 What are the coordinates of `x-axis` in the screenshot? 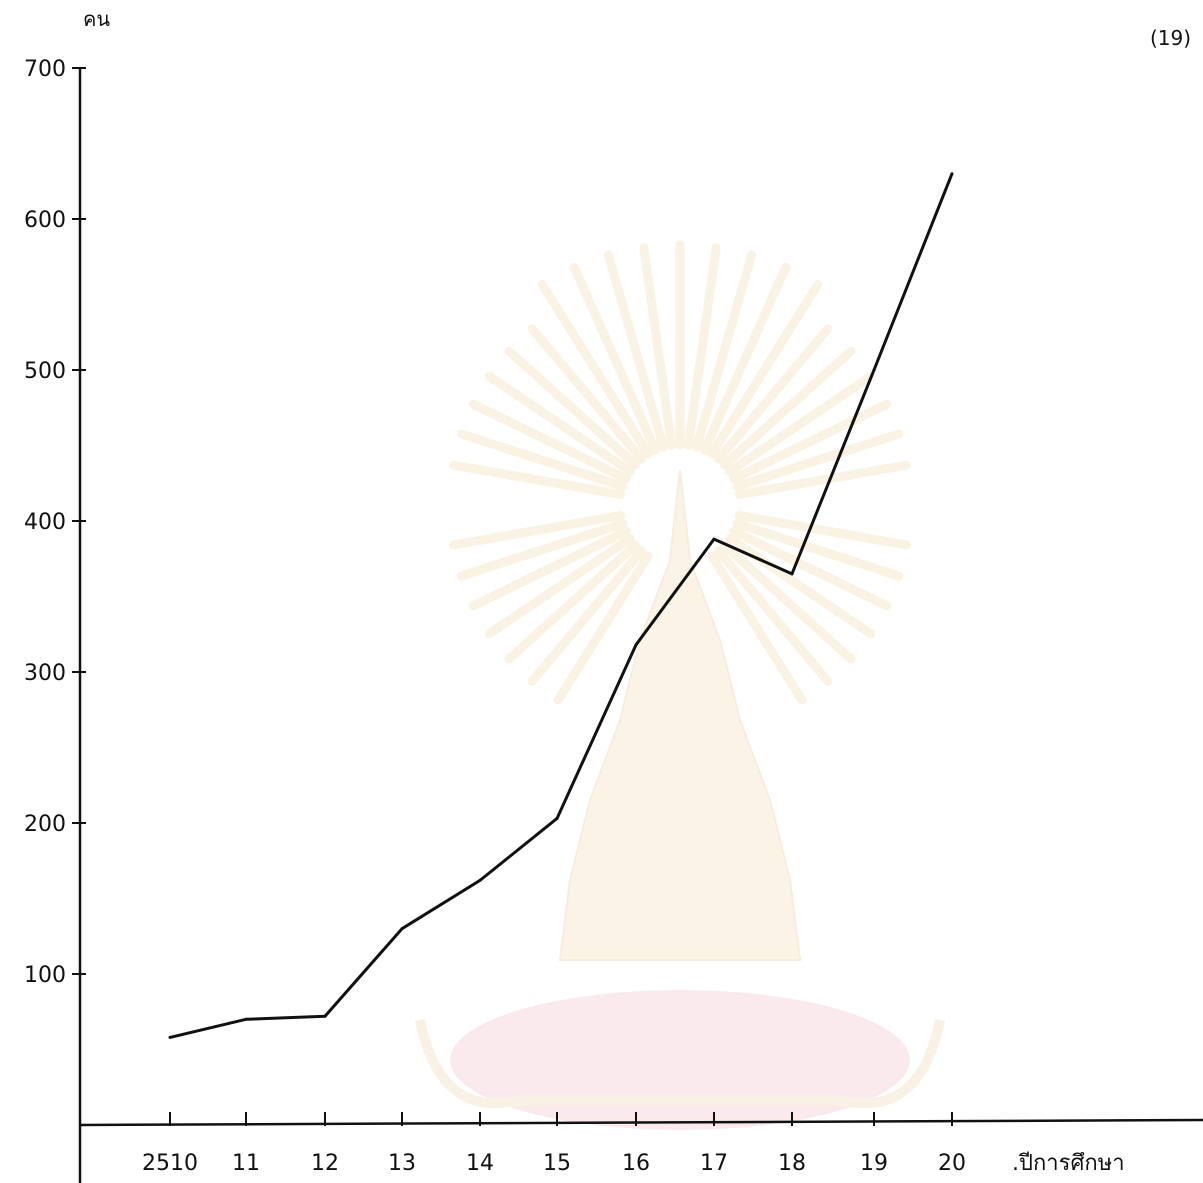 It's located at (641, 1122).